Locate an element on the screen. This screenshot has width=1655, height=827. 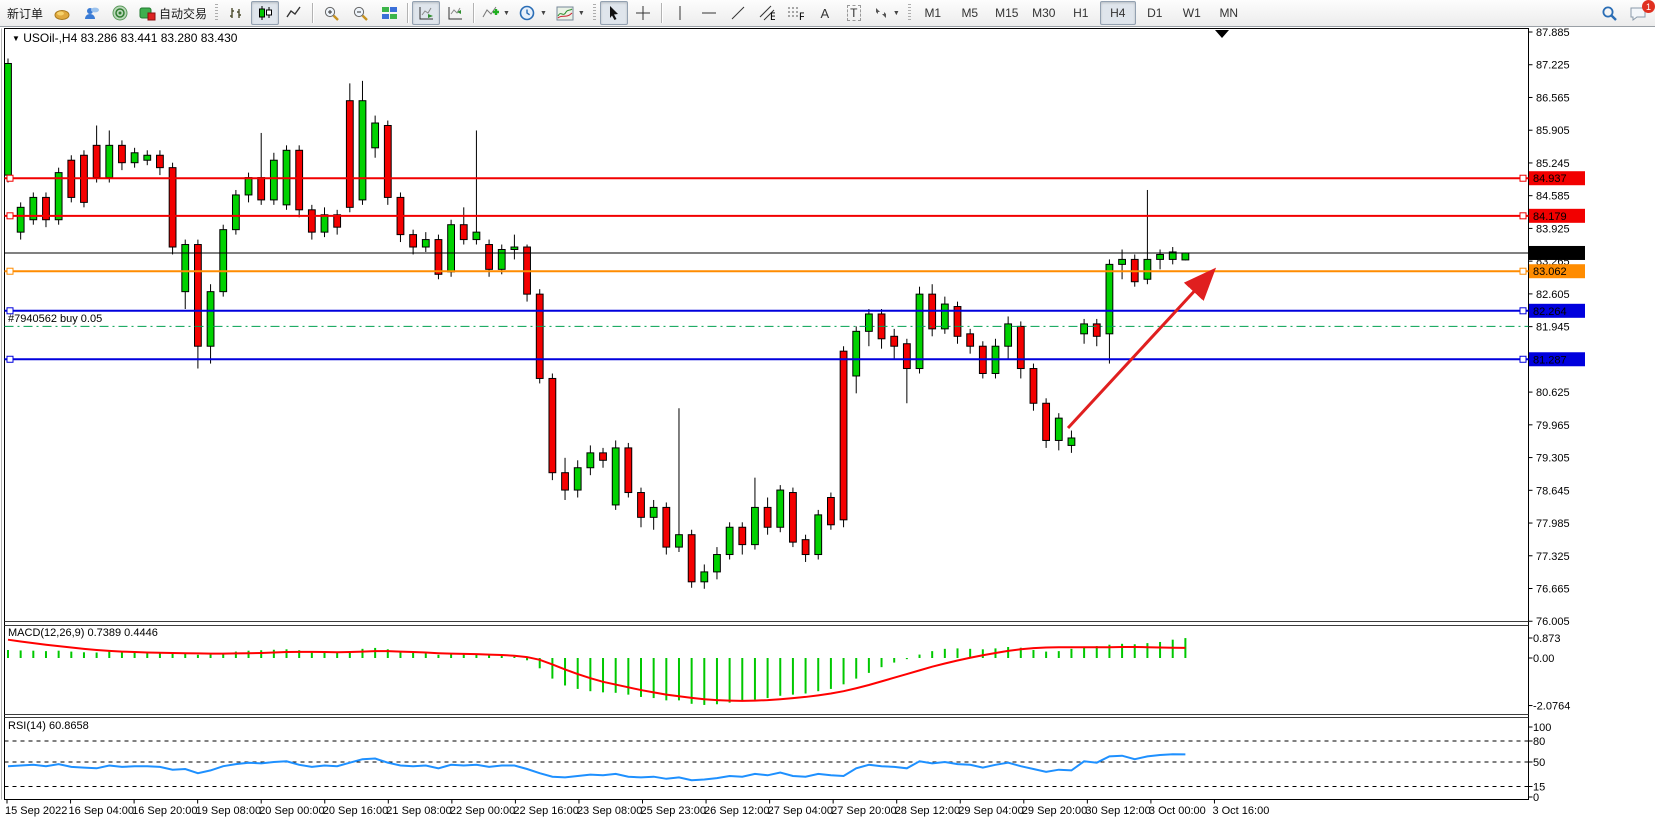
community-icon is located at coordinates (92, 13).